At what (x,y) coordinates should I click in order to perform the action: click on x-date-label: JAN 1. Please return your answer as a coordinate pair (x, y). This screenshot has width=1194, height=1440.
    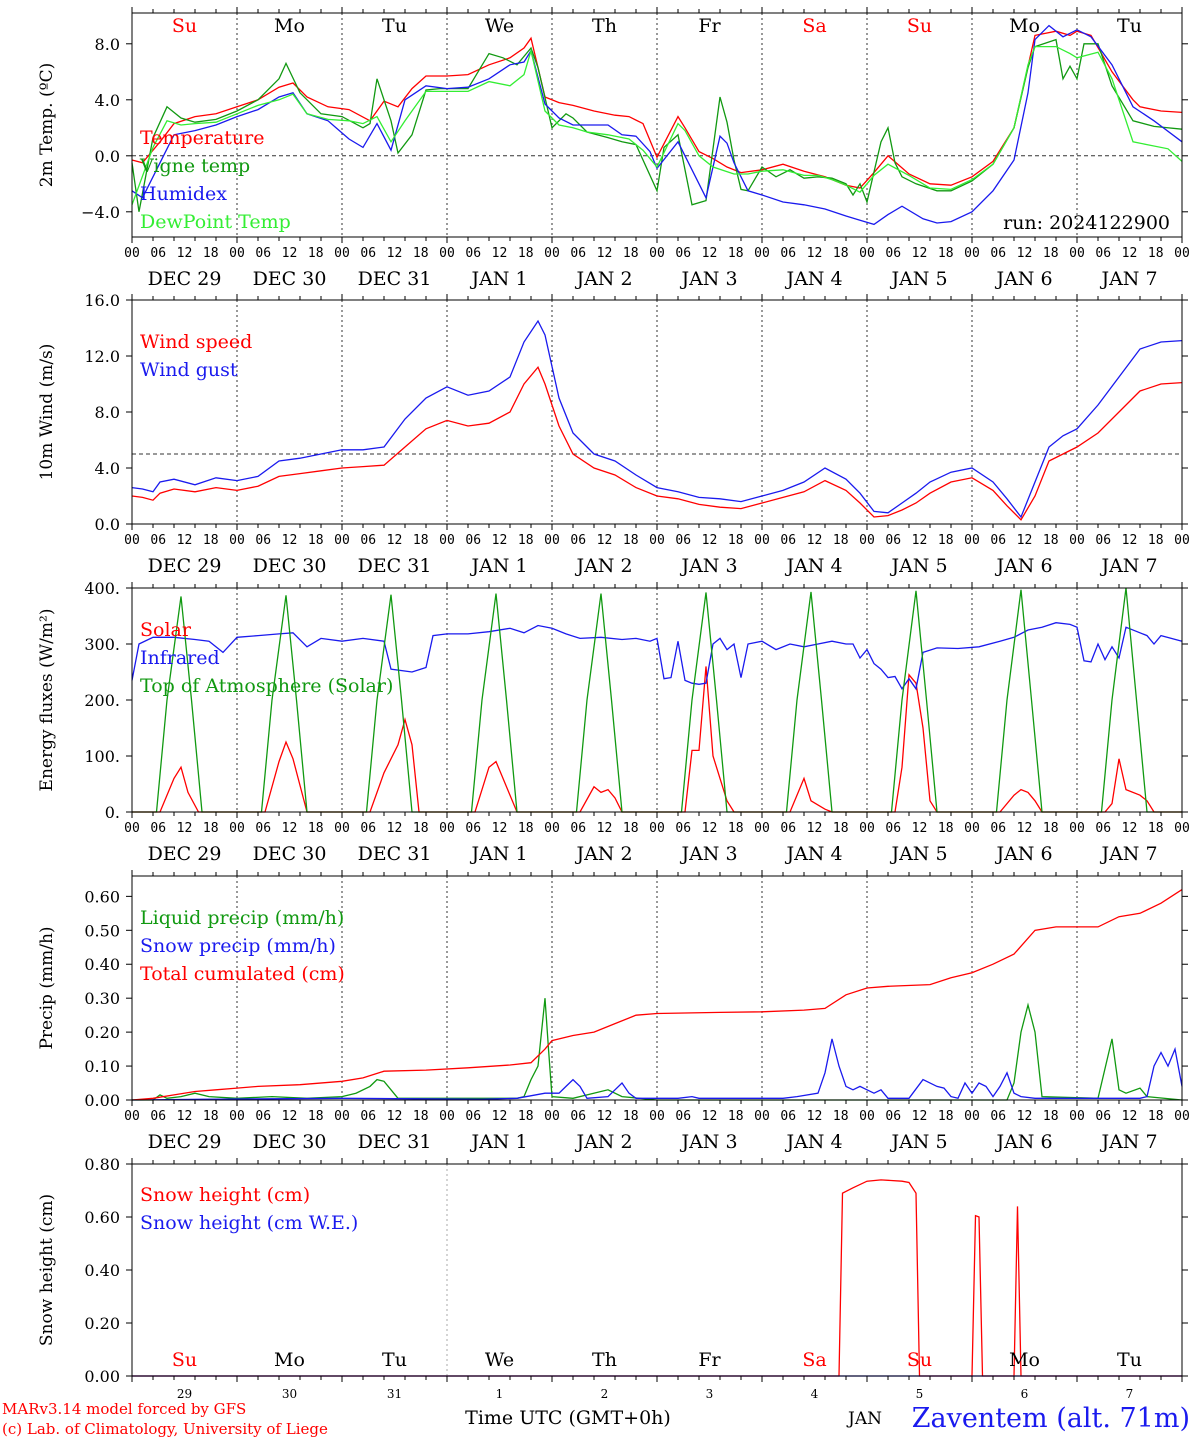
    Looking at the image, I should click on (498, 1142).